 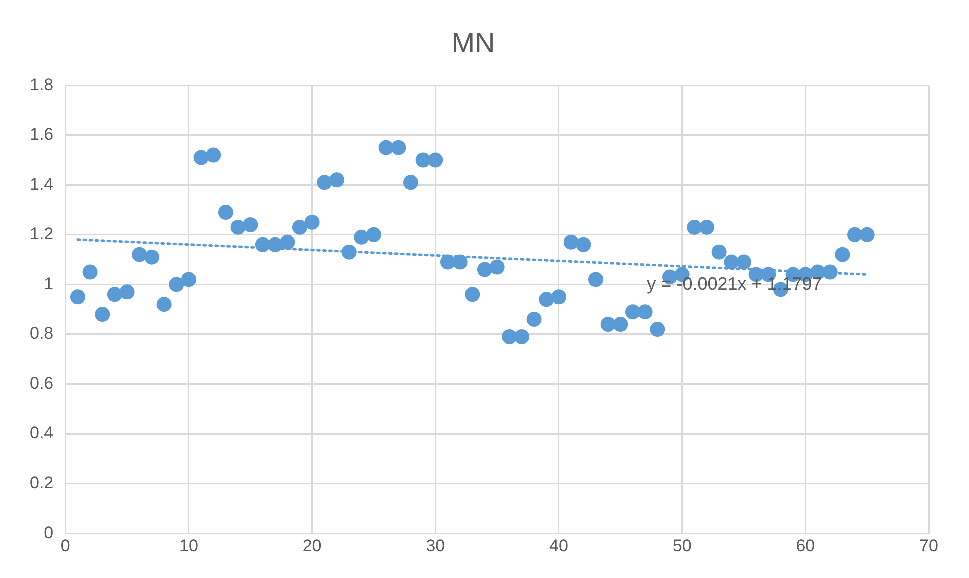 What do you see at coordinates (929, 546) in the screenshot?
I see `x-tick-label: 70` at bounding box center [929, 546].